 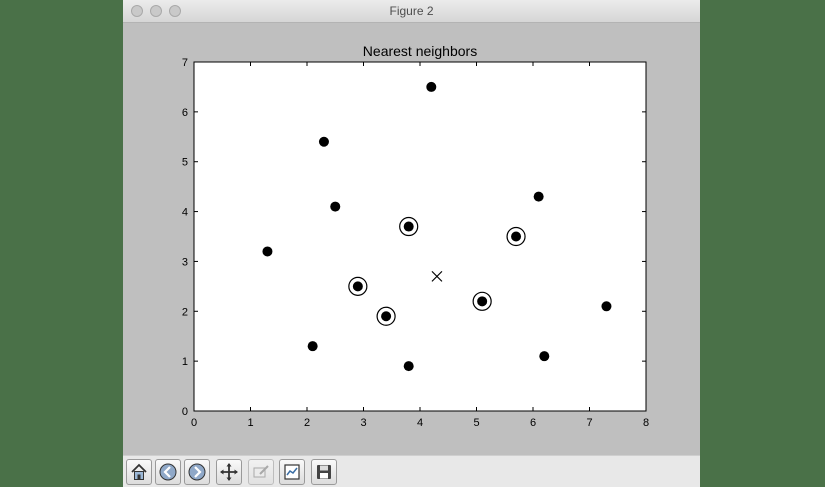 What do you see at coordinates (175, 11) in the screenshot?
I see `zoom-window-button` at bounding box center [175, 11].